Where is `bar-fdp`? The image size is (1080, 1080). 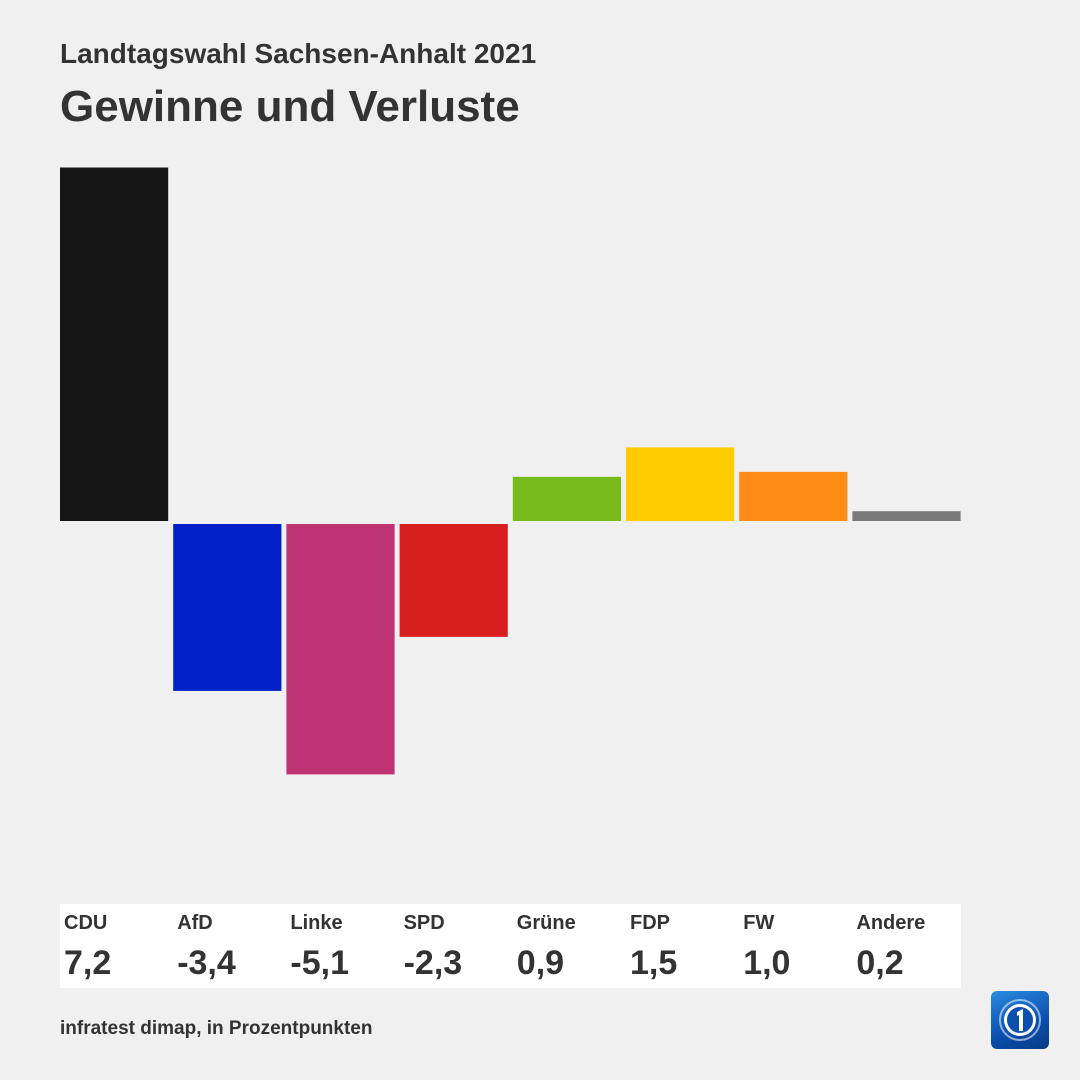 bar-fdp is located at coordinates (680, 484).